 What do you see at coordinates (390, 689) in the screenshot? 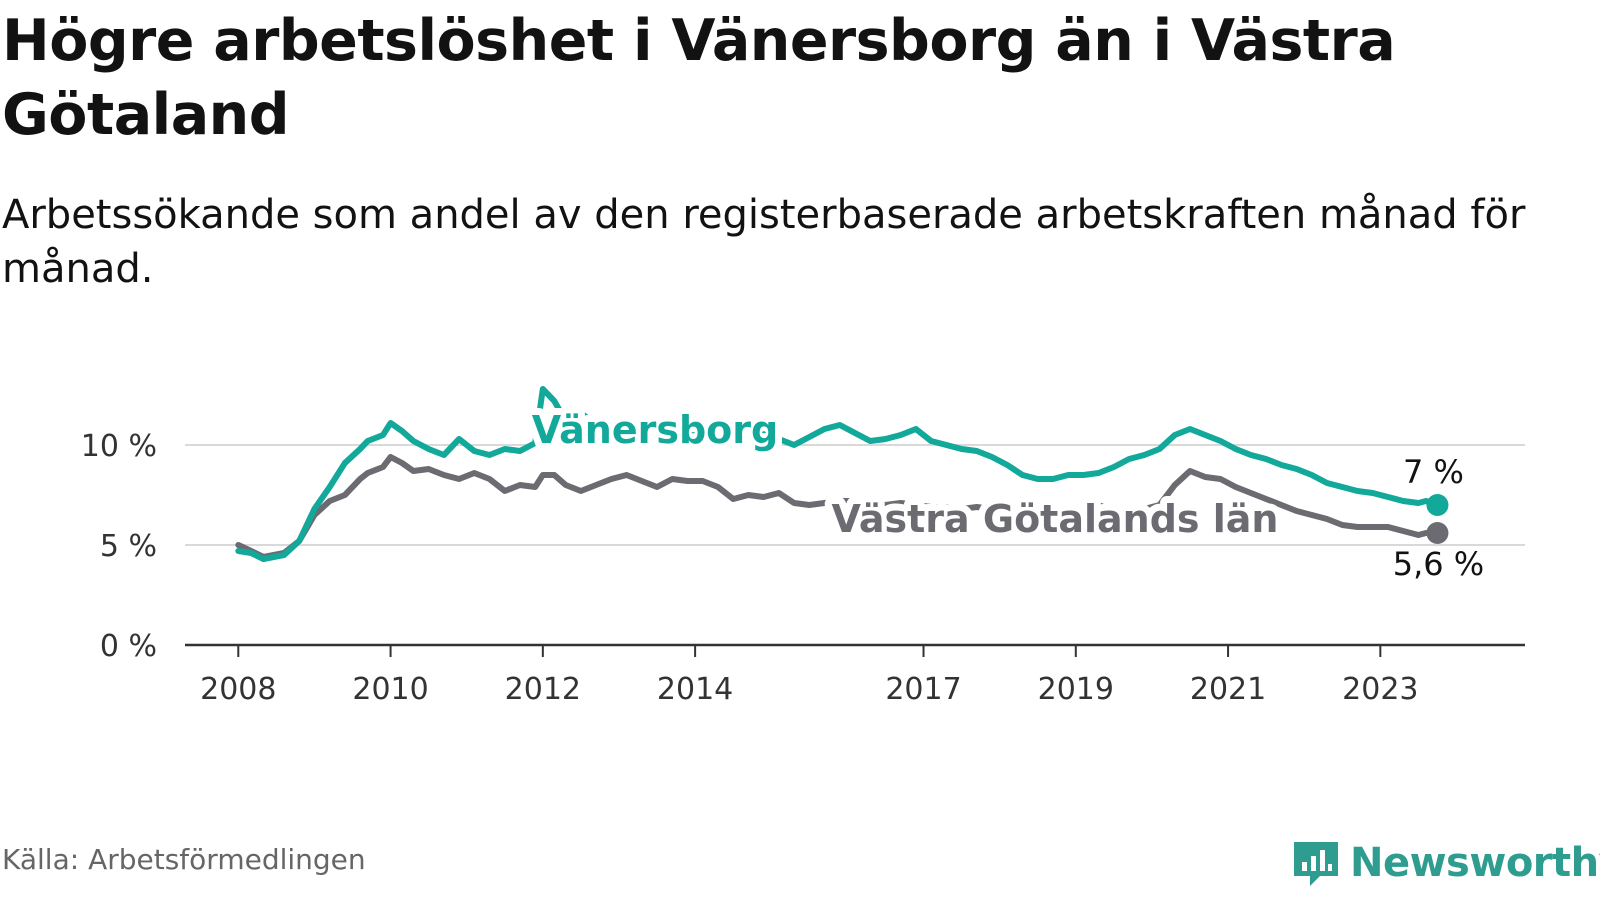
I see `x-tick-label: 2010` at bounding box center [390, 689].